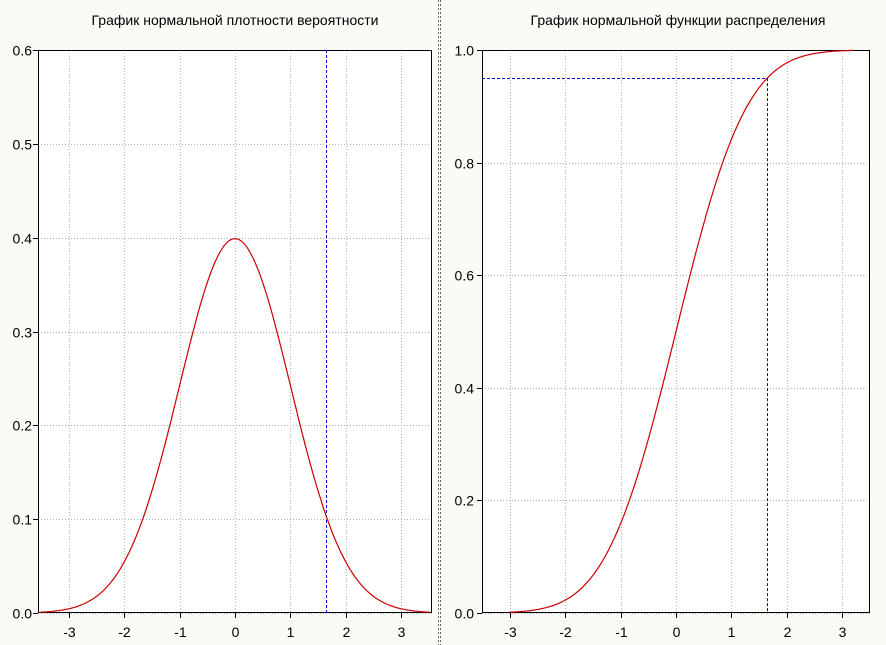 This screenshot has height=645, width=886. I want to click on y-tick-label: 0.5, so click(23, 145).